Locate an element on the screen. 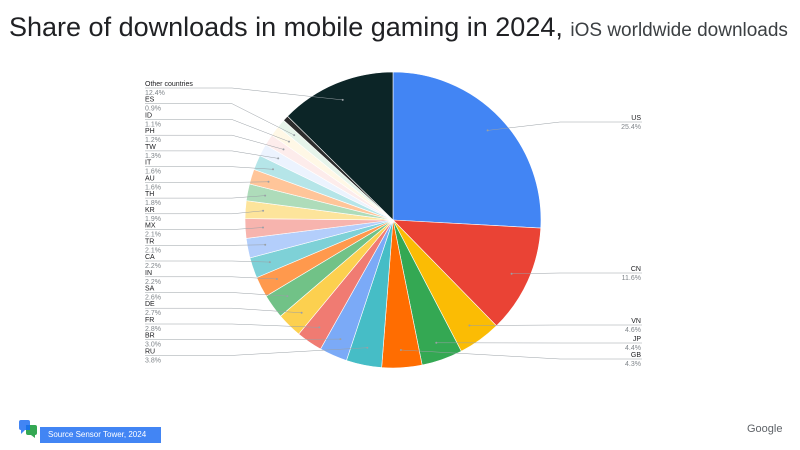 This screenshot has width=800, height=450. slice-label-id: ID is located at coordinates (148, 115).